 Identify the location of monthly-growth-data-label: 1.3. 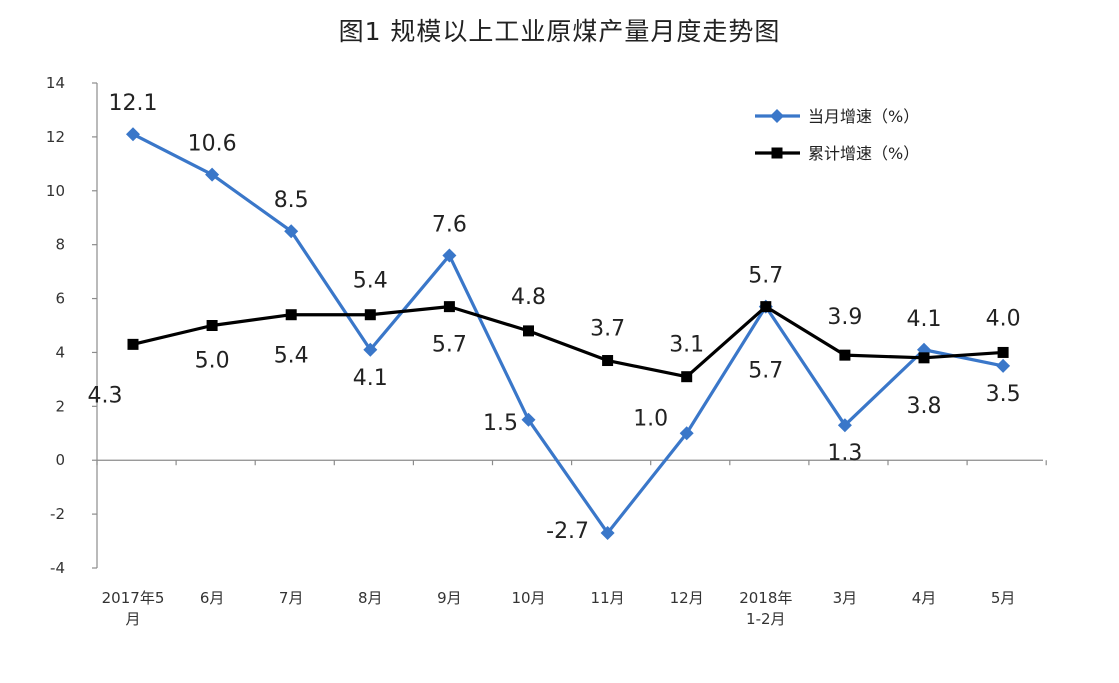
(844, 453).